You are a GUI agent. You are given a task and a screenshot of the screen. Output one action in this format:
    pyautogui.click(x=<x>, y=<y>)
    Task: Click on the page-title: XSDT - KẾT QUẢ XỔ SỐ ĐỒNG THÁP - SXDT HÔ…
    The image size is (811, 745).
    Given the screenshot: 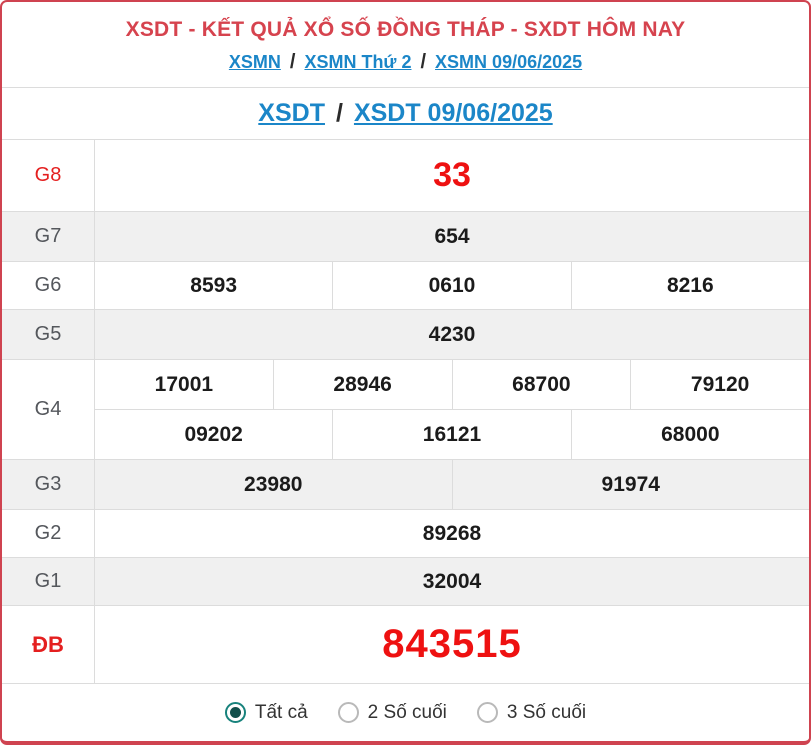 What is the action you would take?
    pyautogui.click(x=405, y=29)
    